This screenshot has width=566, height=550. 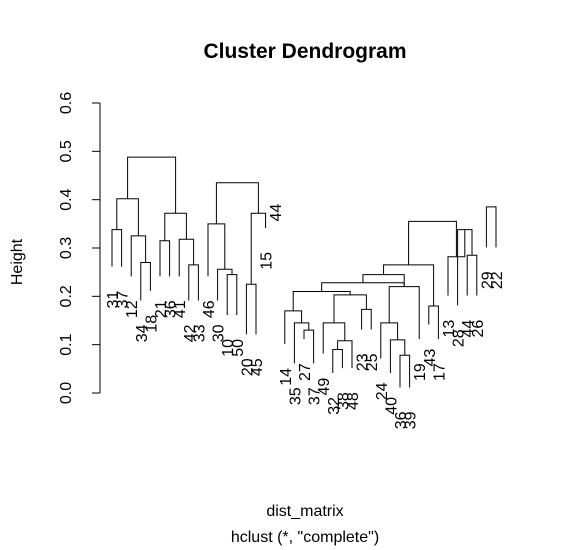 What do you see at coordinates (219, 333) in the screenshot?
I see `leaf-label: 30` at bounding box center [219, 333].